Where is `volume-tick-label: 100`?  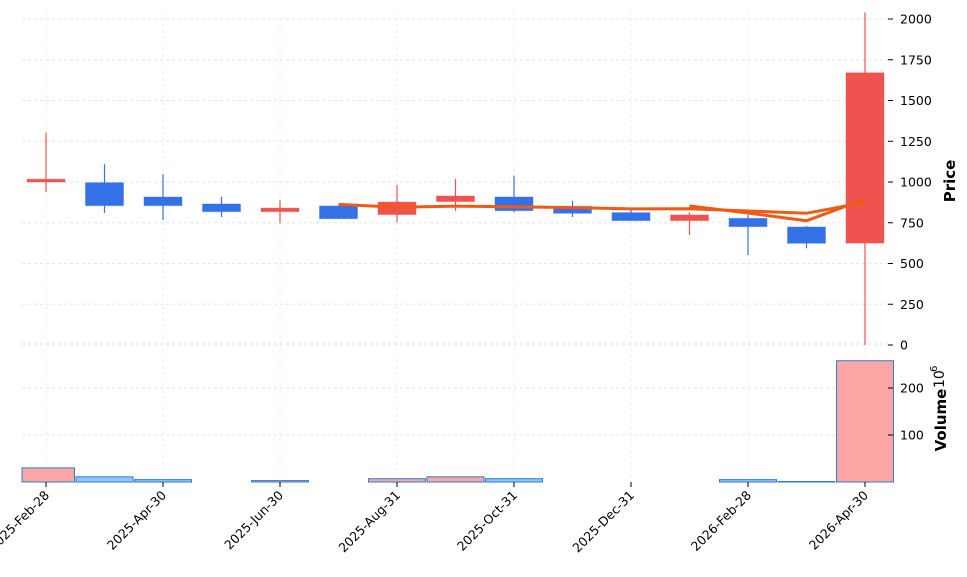
volume-tick-label: 100 is located at coordinates (912, 435).